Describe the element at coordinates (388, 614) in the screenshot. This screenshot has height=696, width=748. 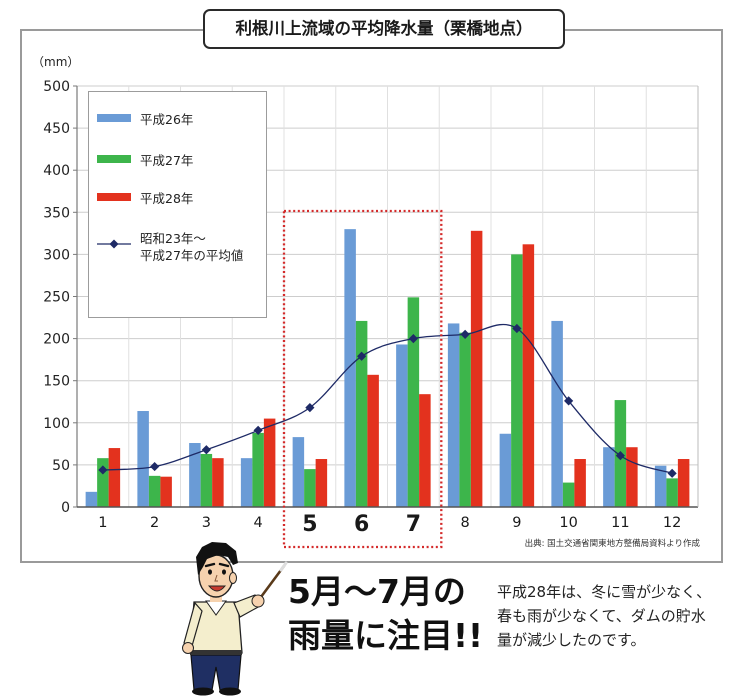
I see `callout-text: 5月～7月の 雨量に注目!!` at that location.